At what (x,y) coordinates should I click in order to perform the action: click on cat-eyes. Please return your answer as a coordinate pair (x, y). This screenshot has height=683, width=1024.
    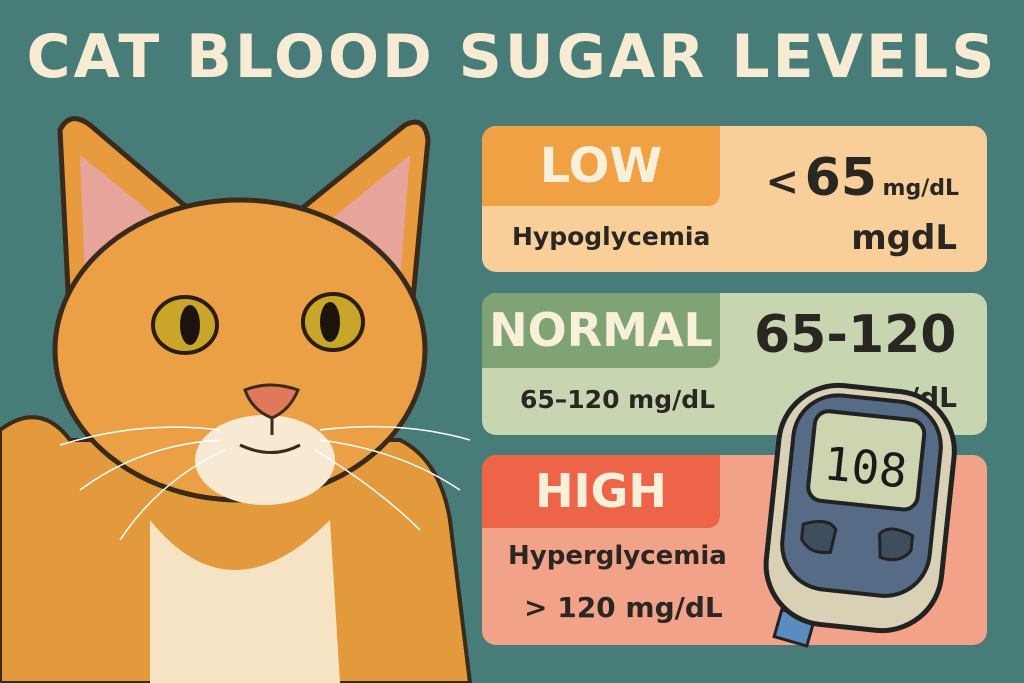
    Looking at the image, I should click on (258, 323).